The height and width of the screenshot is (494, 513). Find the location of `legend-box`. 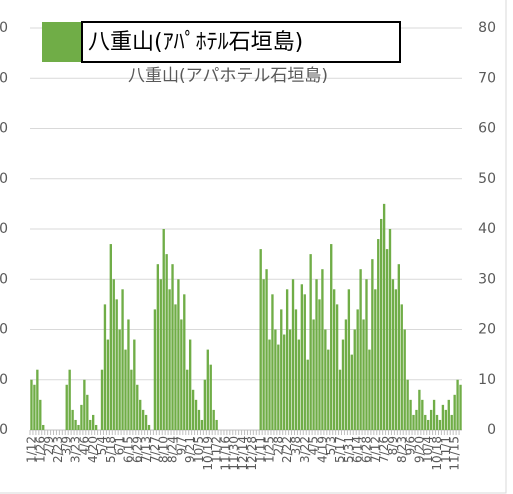

legend-box is located at coordinates (241, 42).